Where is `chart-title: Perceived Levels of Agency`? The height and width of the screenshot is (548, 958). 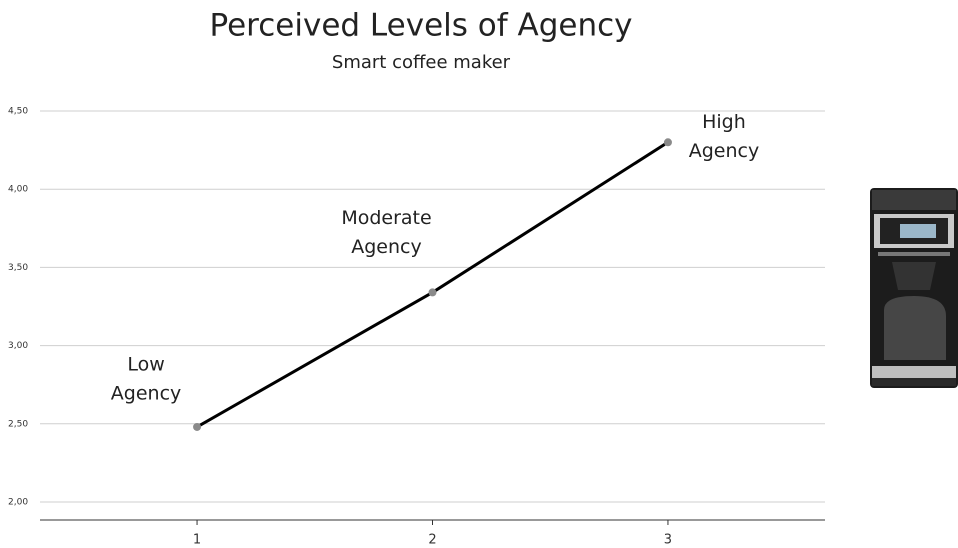 chart-title: Perceived Levels of Agency is located at coordinates (421, 26).